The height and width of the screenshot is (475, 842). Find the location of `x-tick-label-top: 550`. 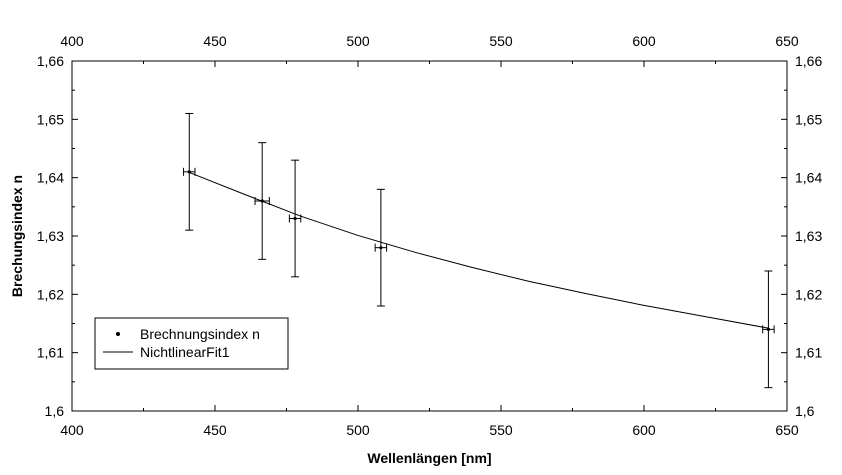

x-tick-label-top: 550 is located at coordinates (501, 41).